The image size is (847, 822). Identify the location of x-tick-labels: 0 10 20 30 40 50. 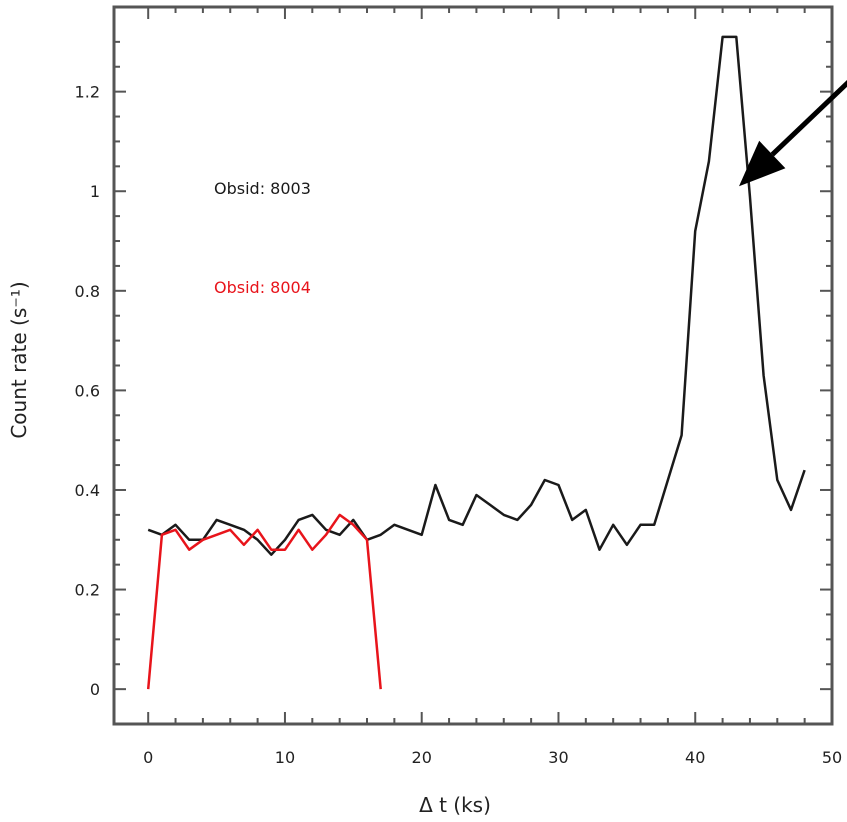
(492, 757).